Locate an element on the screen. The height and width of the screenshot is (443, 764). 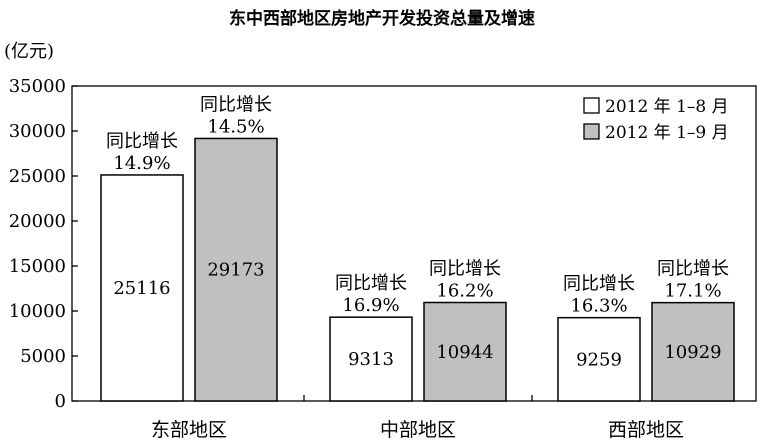
growth-rate-label: 16.3% is located at coordinates (598, 306).